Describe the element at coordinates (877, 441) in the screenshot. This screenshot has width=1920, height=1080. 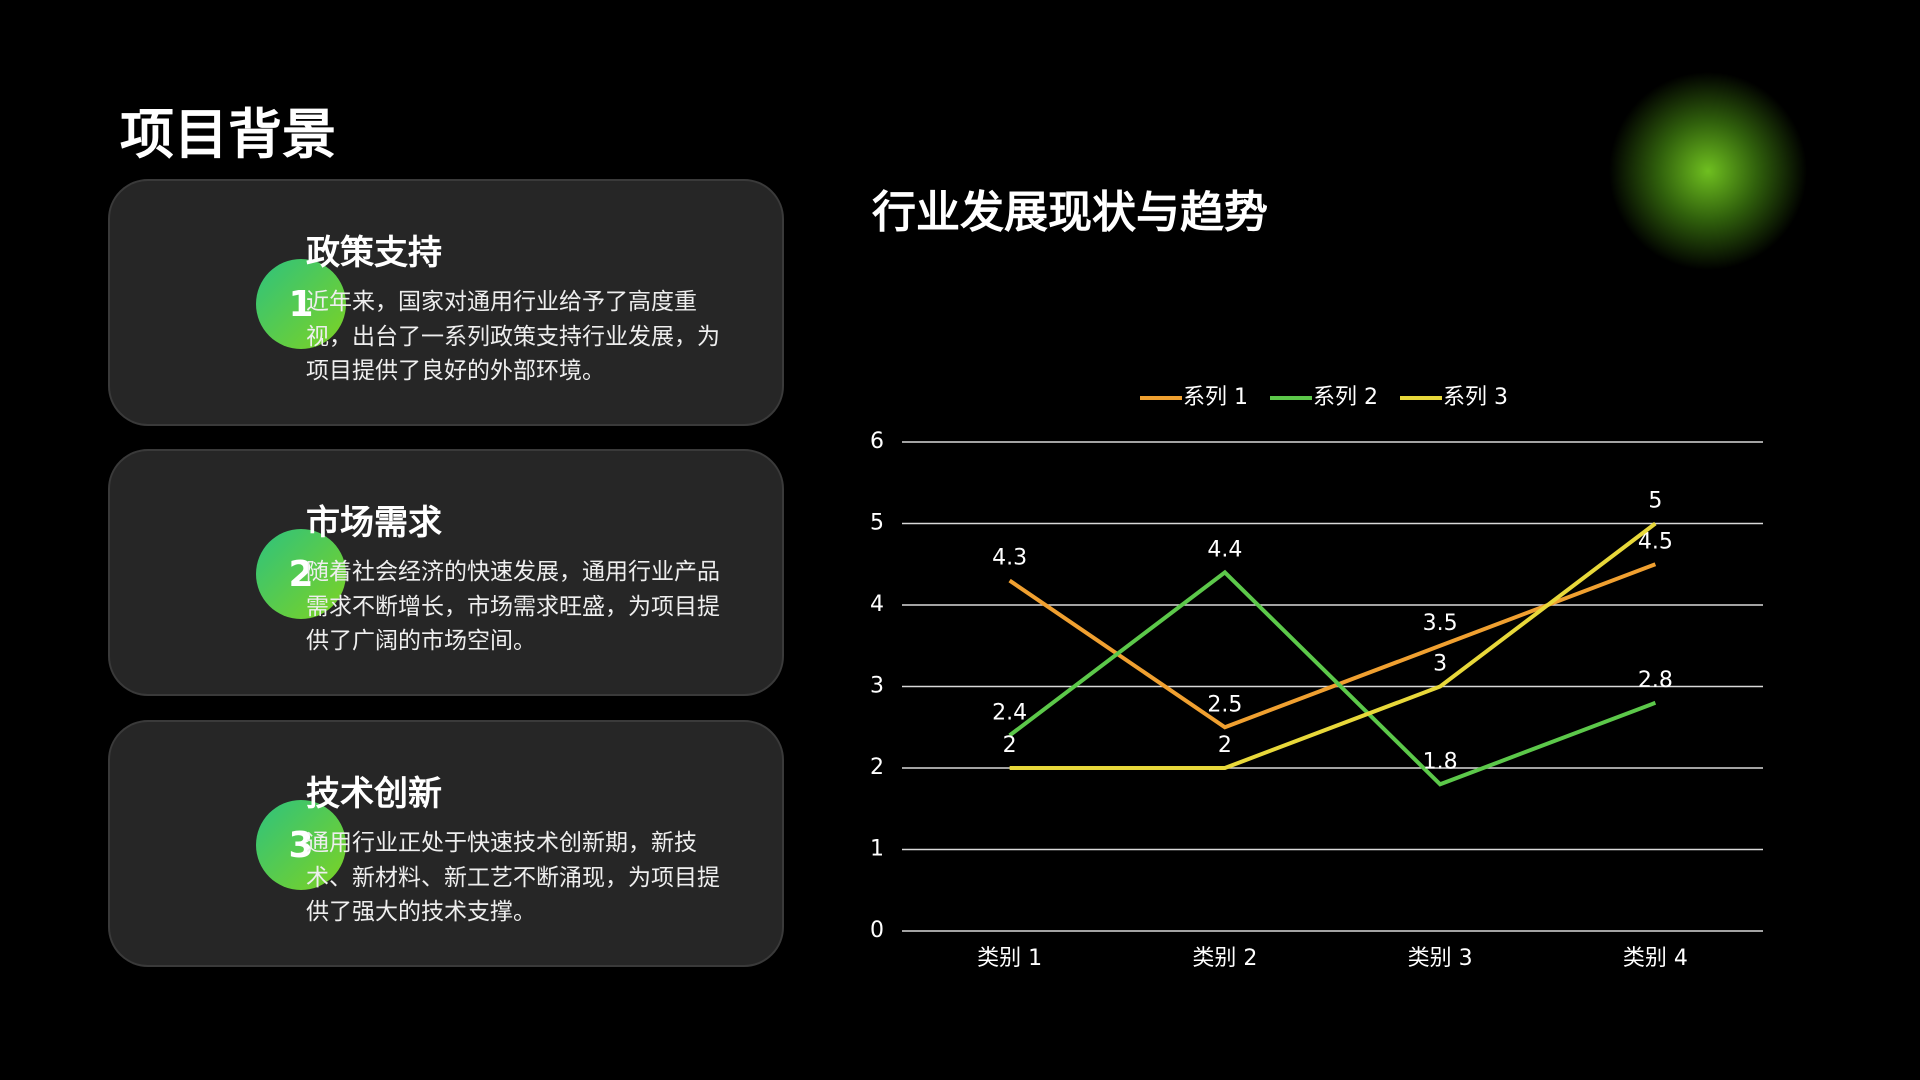
I see `y-tick-label: 6` at that location.